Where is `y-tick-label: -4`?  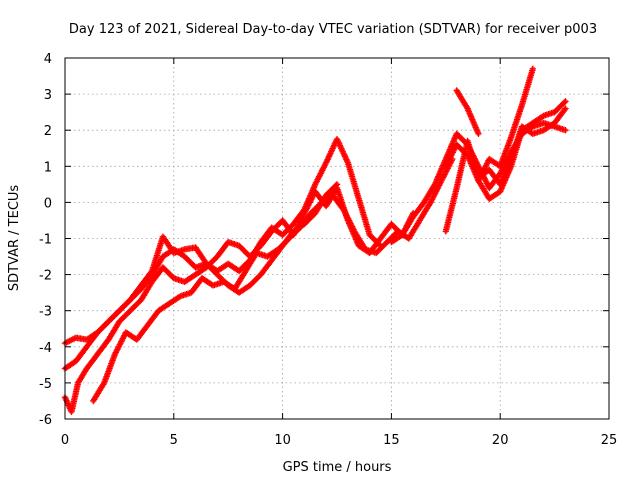
y-tick-label: -4 is located at coordinates (45, 348).